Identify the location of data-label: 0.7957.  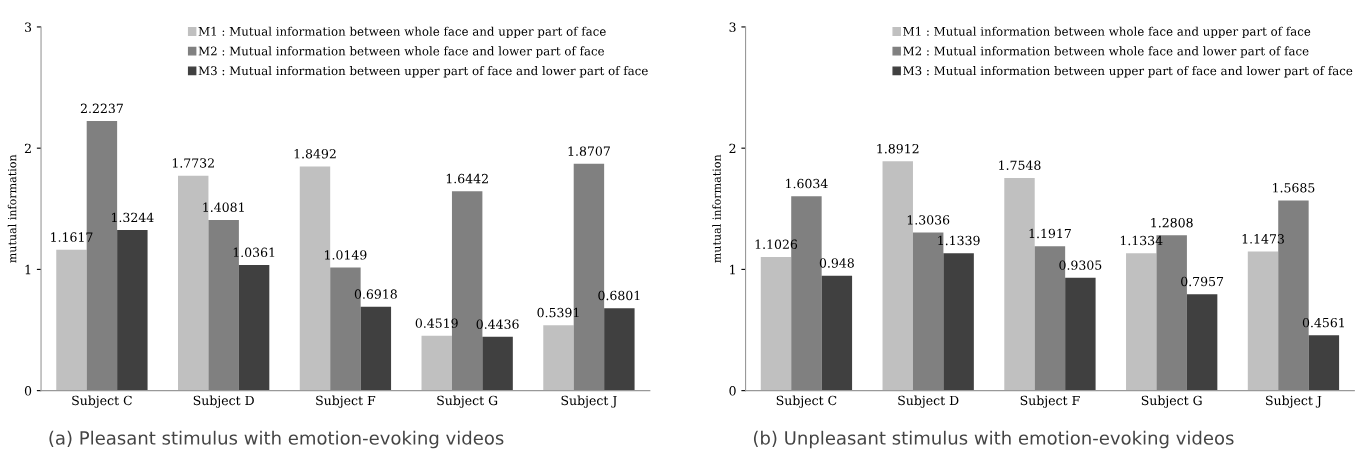
(1202, 281).